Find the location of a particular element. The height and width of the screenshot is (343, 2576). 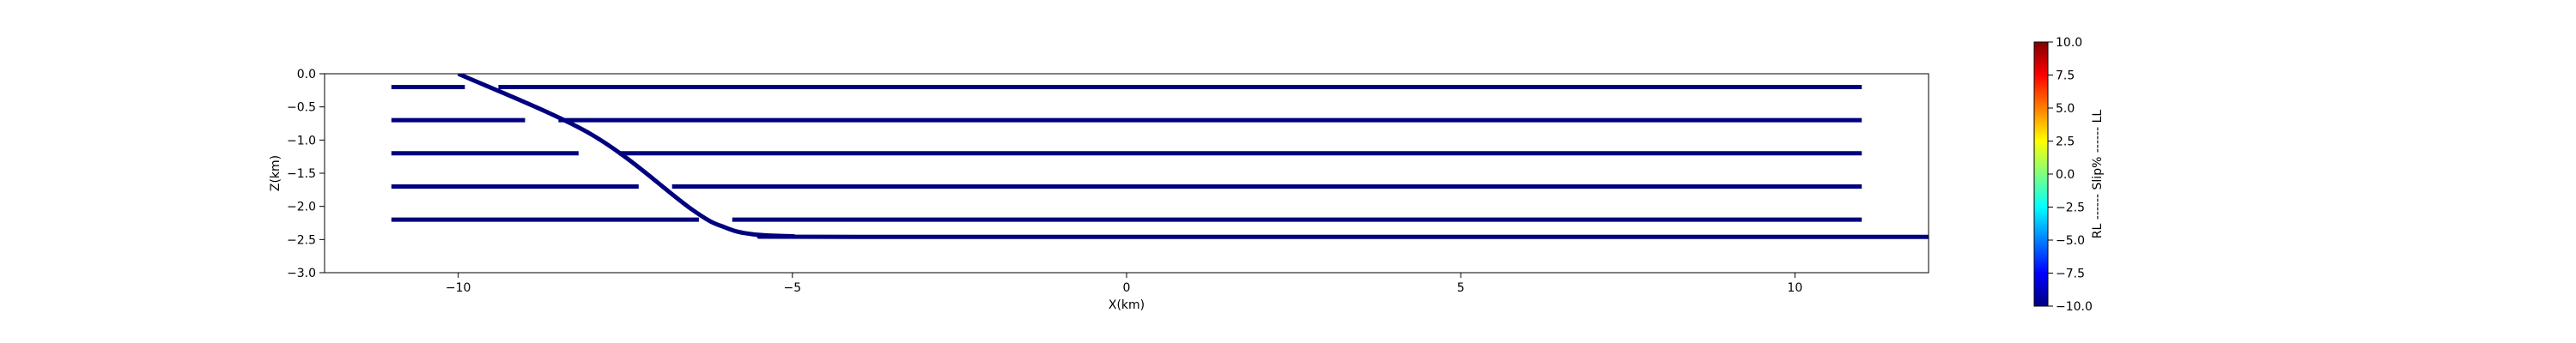

x-tick-label: −10 is located at coordinates (459, 288).